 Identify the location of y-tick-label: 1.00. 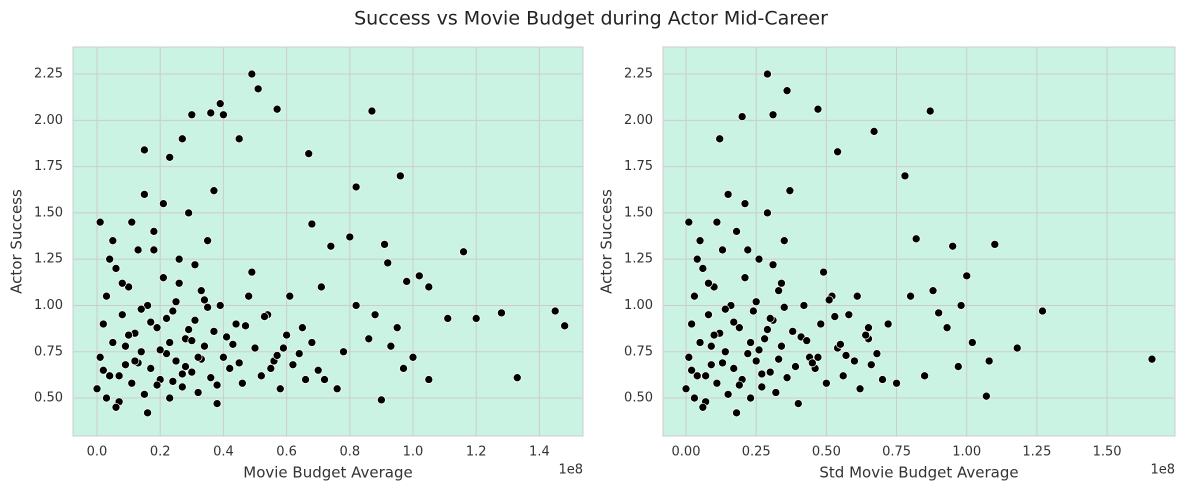
(48, 305).